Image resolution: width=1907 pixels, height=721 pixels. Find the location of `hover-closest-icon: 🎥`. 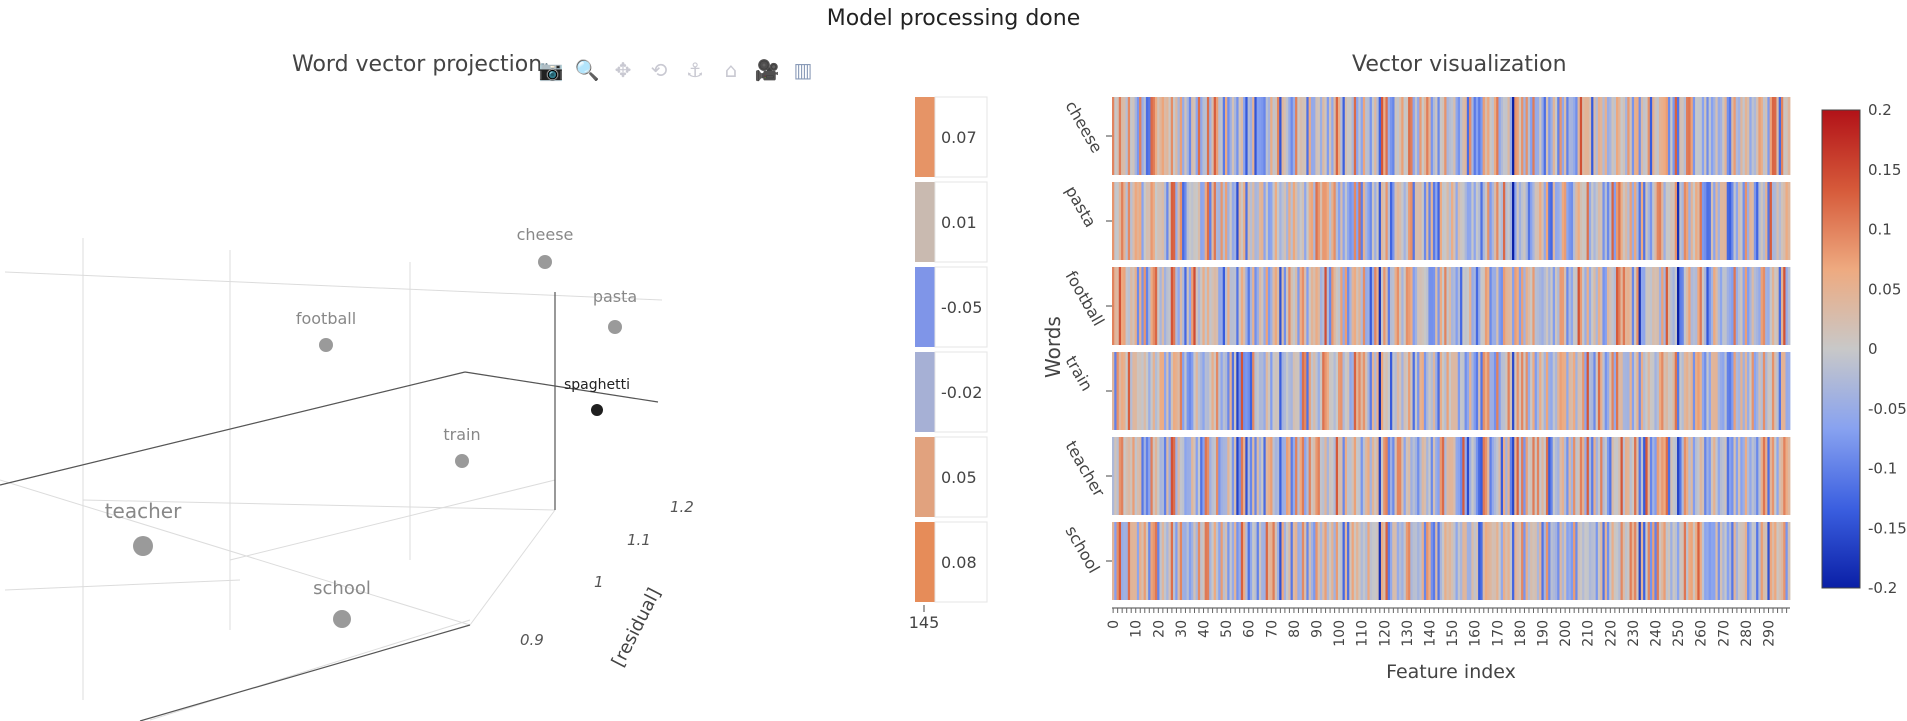

hover-closest-icon: 🎥 is located at coordinates (767, 70).